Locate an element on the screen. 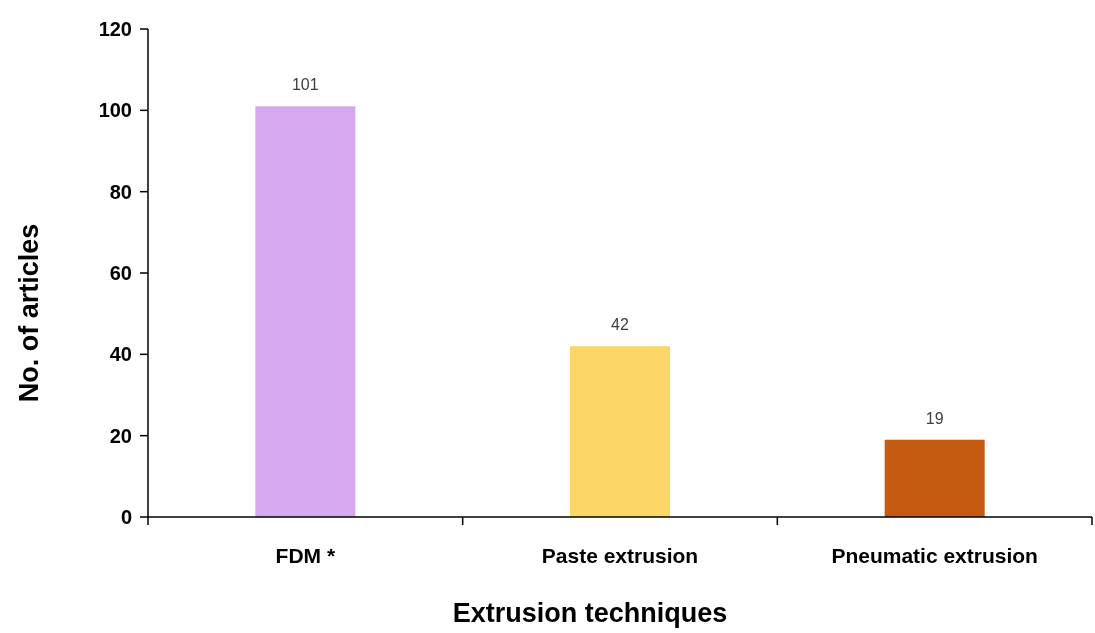 The width and height of the screenshot is (1095, 633). x-tick-label: FDM * is located at coordinates (305, 555).